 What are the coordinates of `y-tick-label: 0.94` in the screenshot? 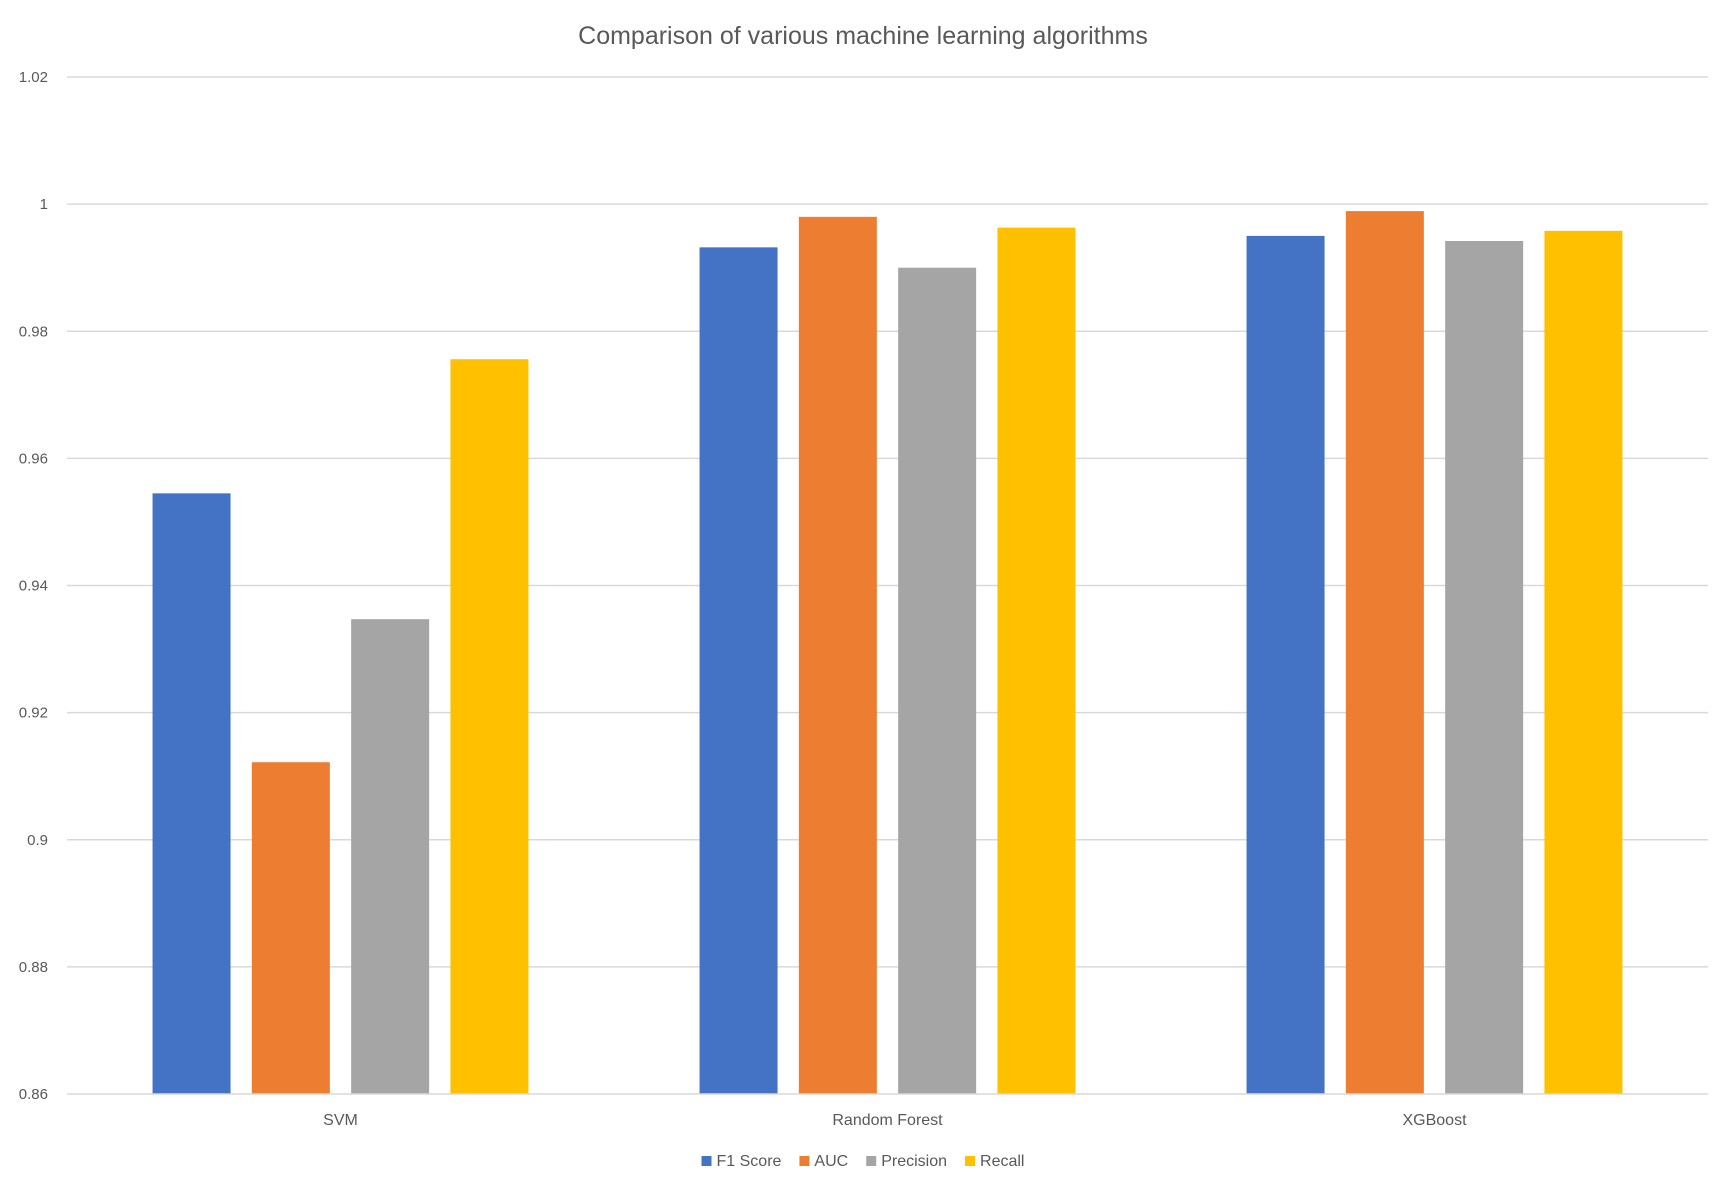 It's located at (33, 586).